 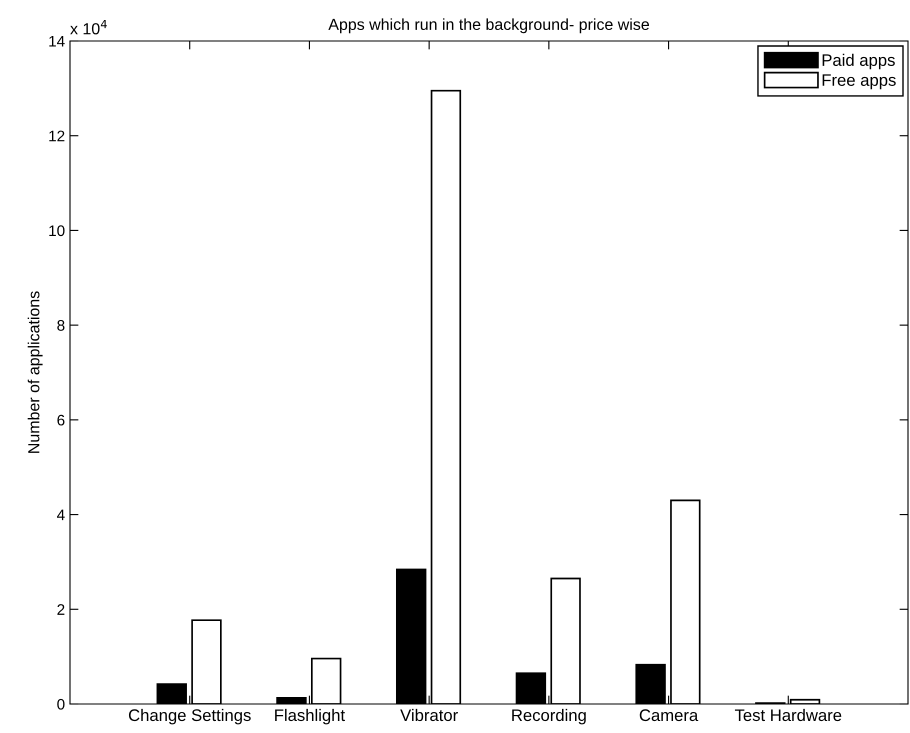 I want to click on y-tick-label: 12, so click(x=56, y=136).